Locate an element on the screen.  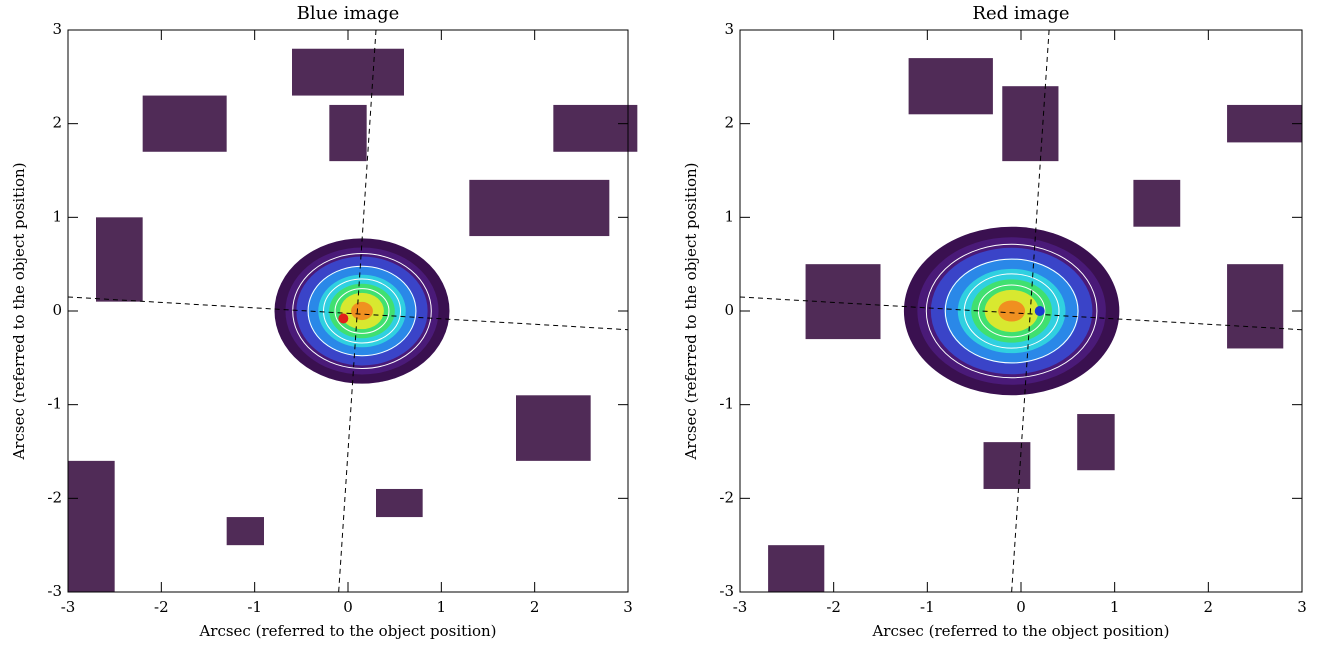
chart-title: Red image is located at coordinates (1020, 13).